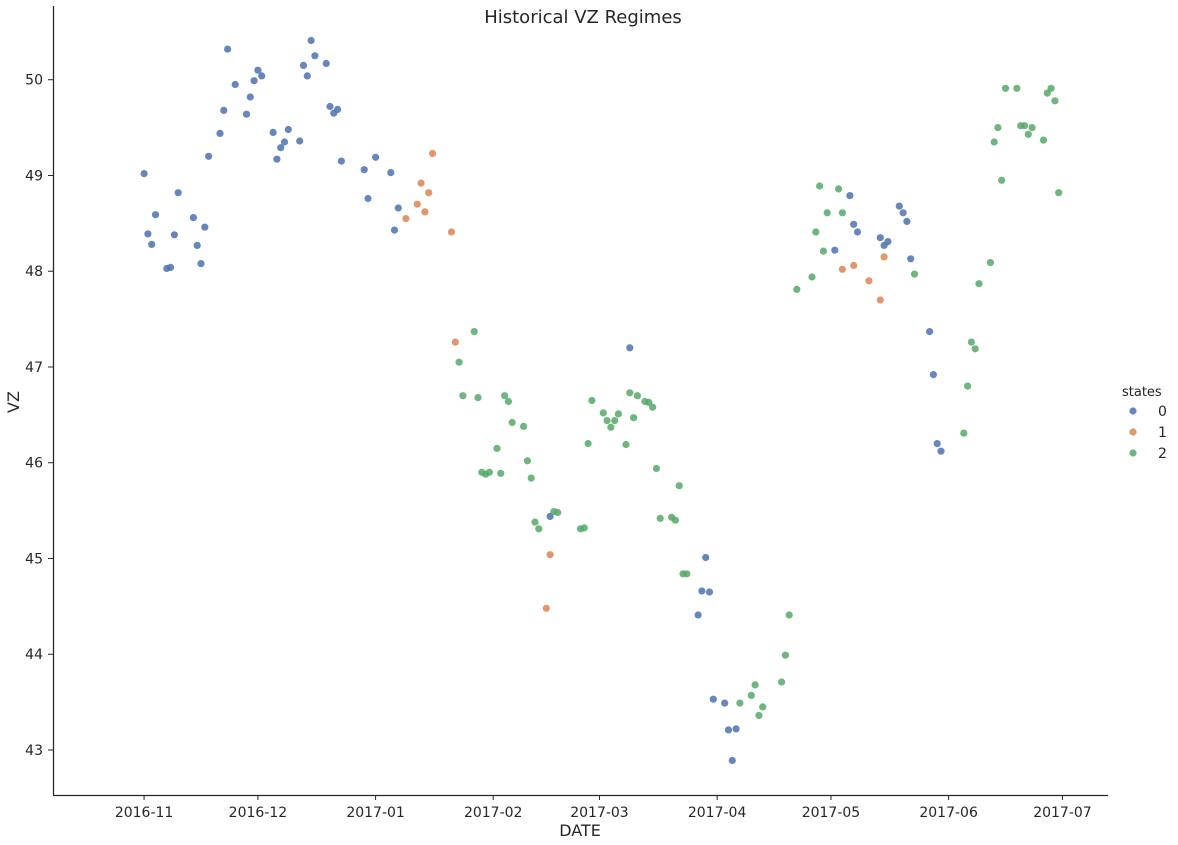 The image size is (1178, 845). What do you see at coordinates (34, 655) in the screenshot?
I see `y-tick-label: 44` at bounding box center [34, 655].